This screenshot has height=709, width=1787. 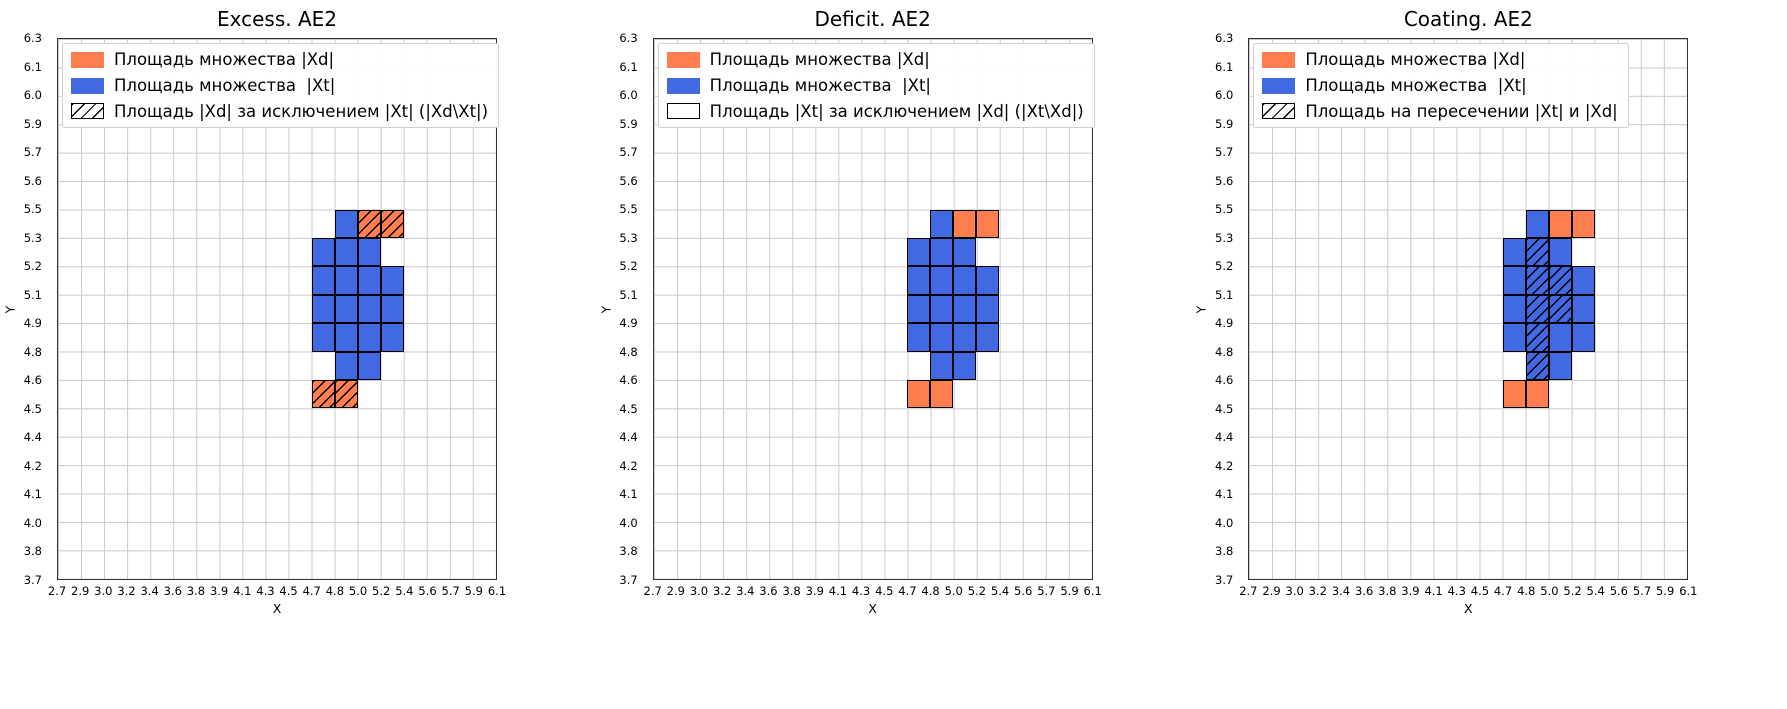 I want to click on plot-title: Deficit. AE2, so click(x=872, y=19).